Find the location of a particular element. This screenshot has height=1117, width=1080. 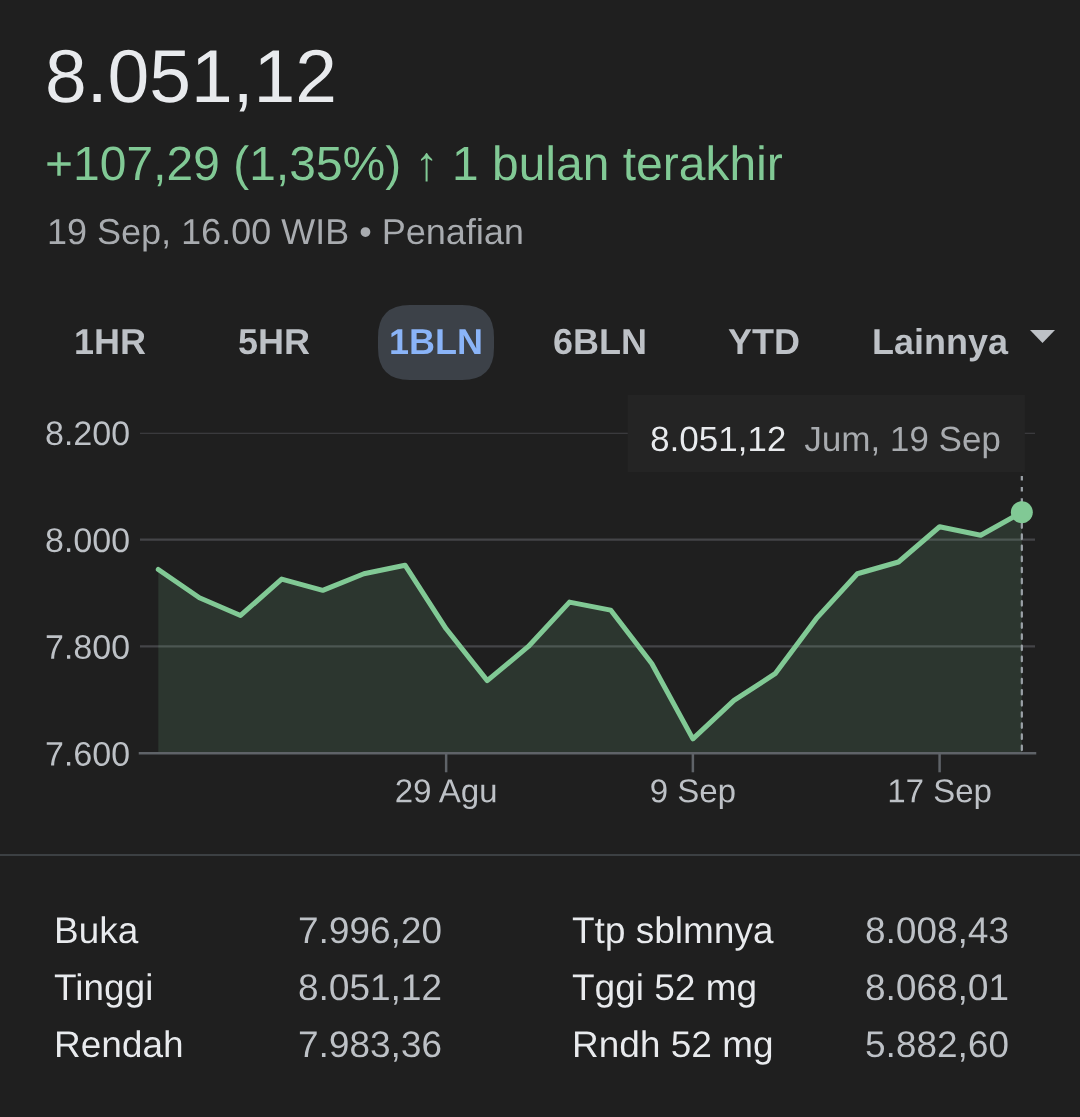

chart-title: 8.051,12 is located at coordinates (718, 441).